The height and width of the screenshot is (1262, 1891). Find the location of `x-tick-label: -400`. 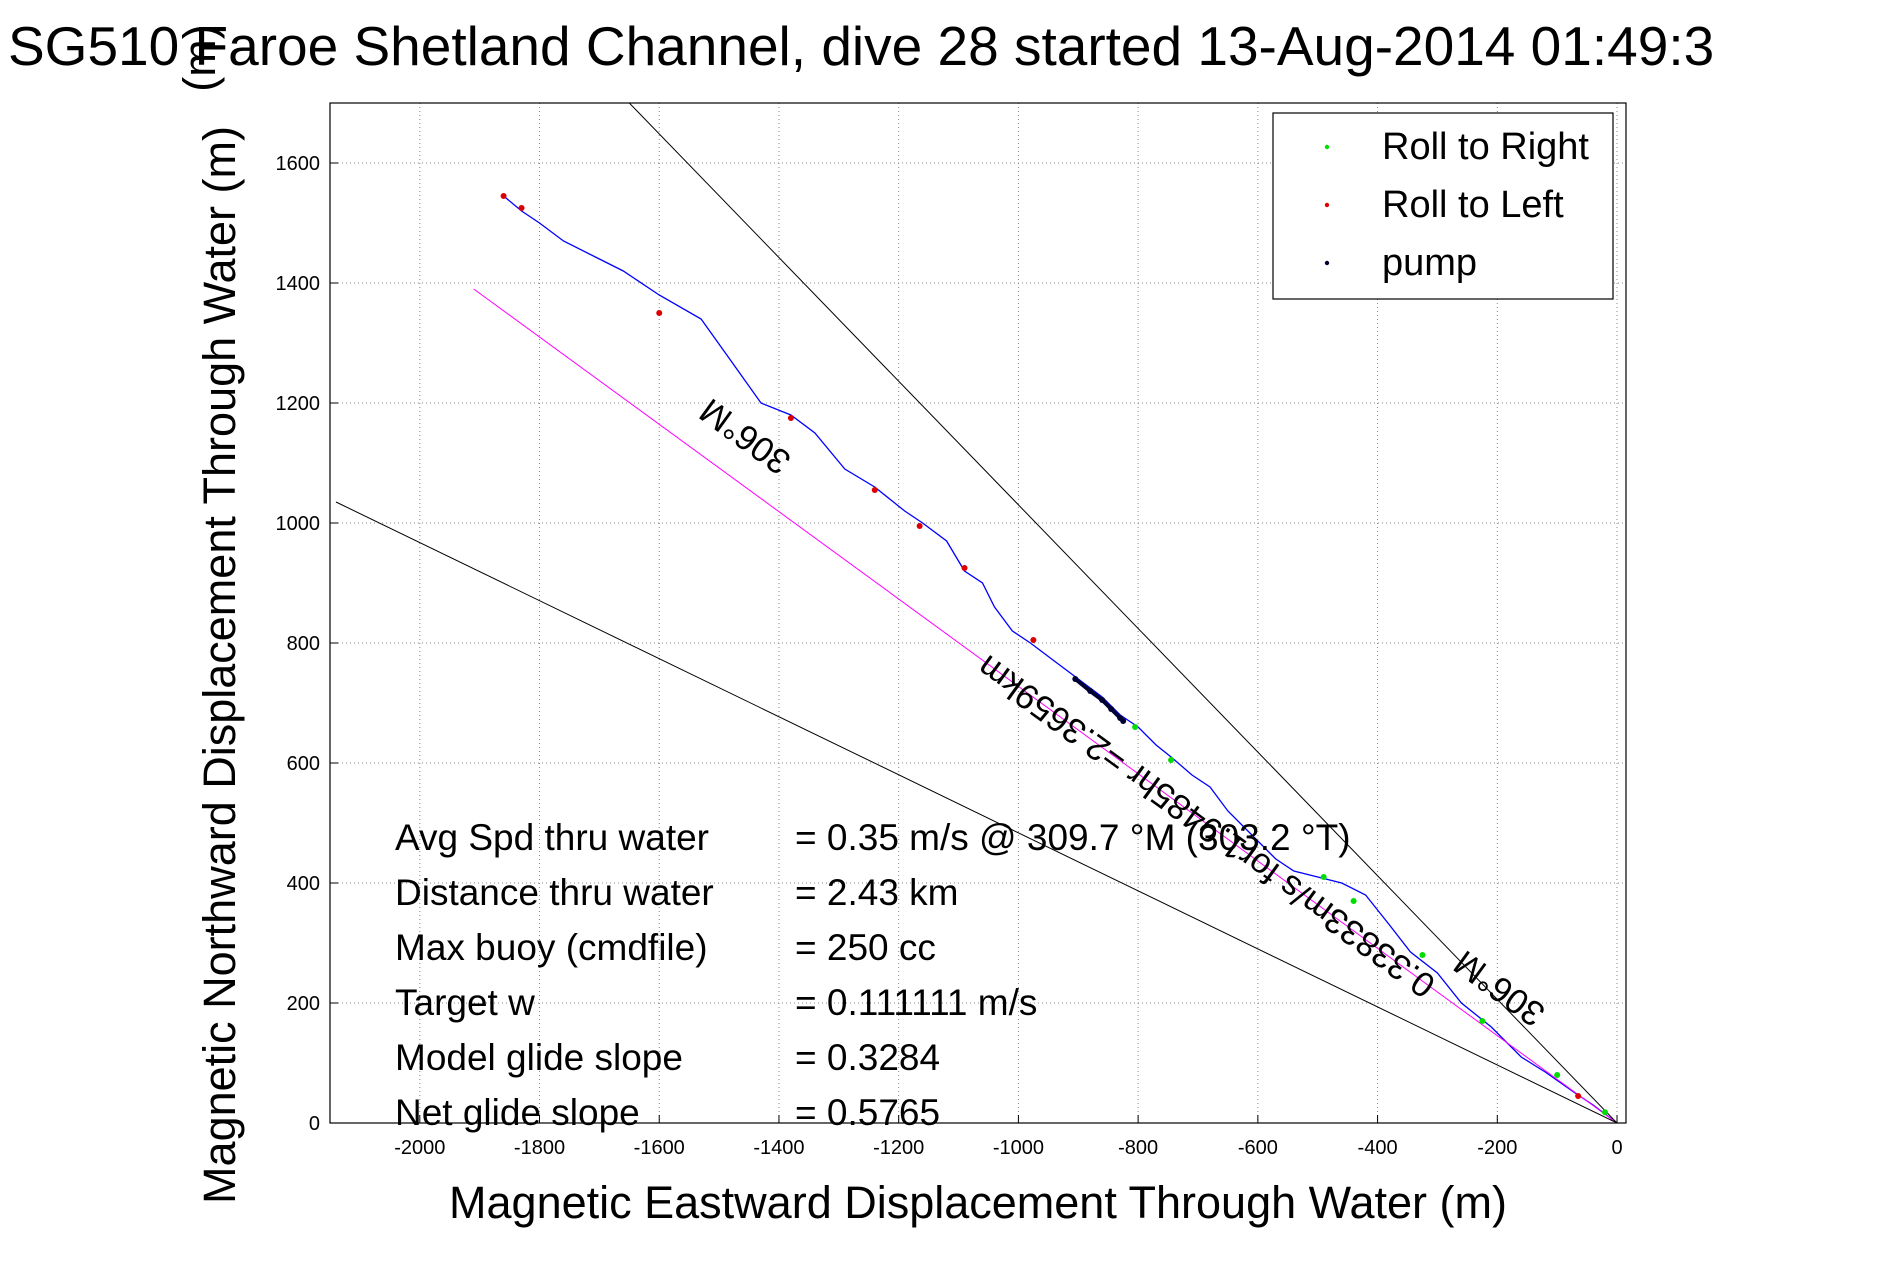

x-tick-label: -400 is located at coordinates (1378, 1148).